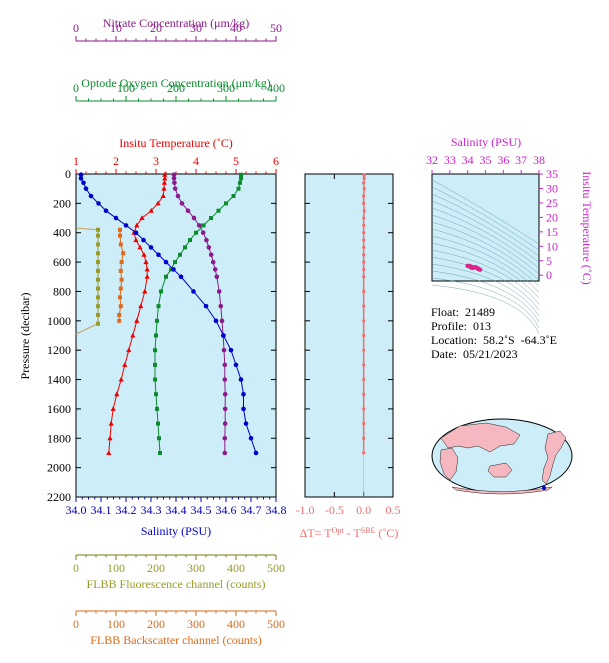  What do you see at coordinates (552, 246) in the screenshot?
I see `ts-temperature-tick-label: 10` at bounding box center [552, 246].